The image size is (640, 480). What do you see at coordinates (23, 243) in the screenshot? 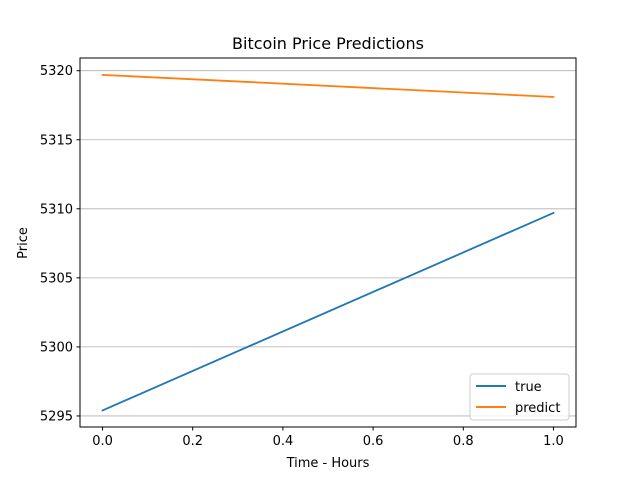
I see `y-axis-label: Price` at bounding box center [23, 243].